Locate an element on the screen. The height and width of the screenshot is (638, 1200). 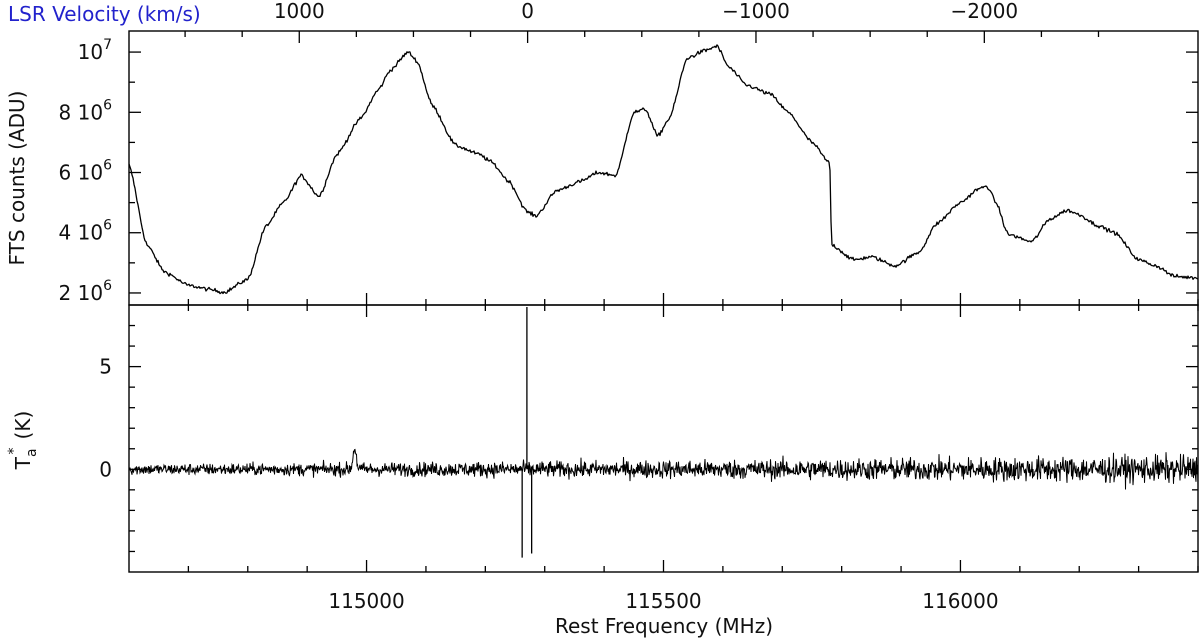
top-y-tick-label: 2 106 is located at coordinates (86, 291).